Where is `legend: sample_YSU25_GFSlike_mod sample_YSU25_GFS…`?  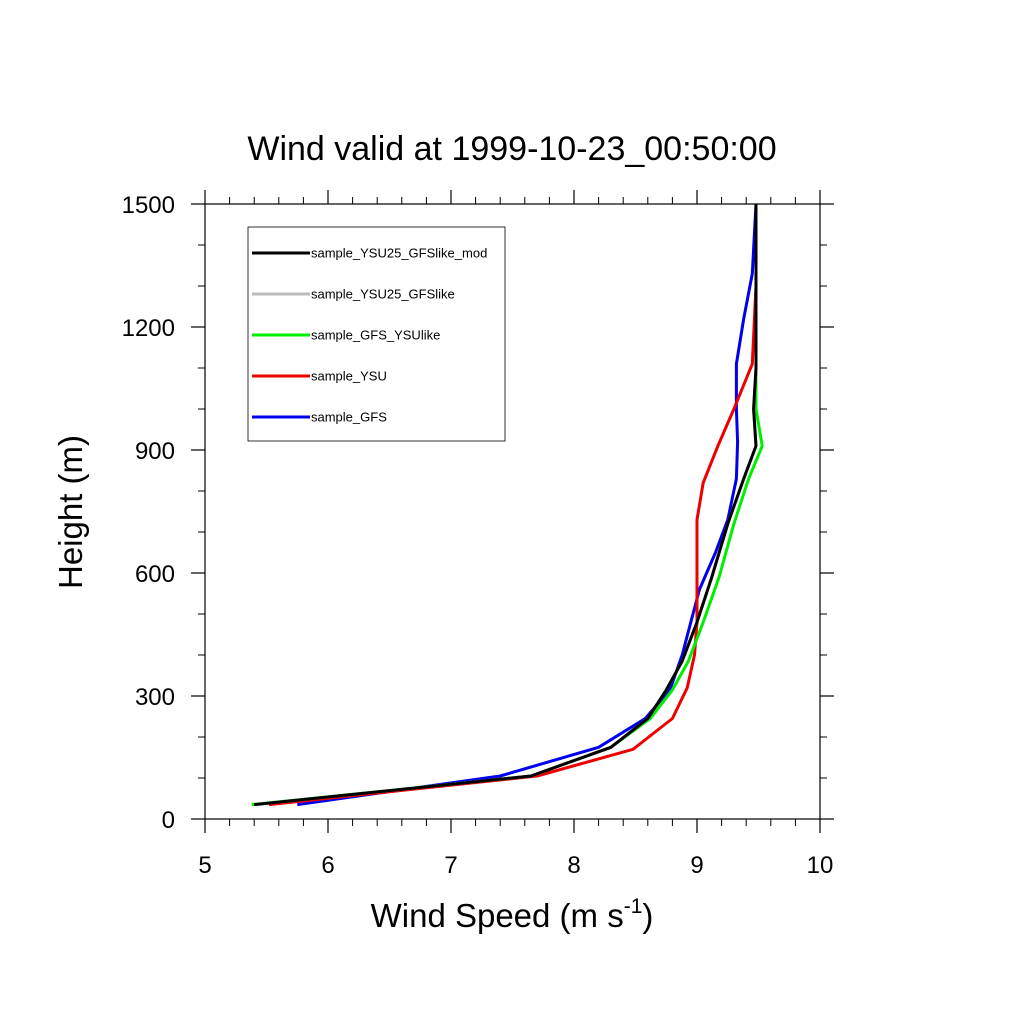
legend: sample_YSU25_GFSlike_mod sample_YSU25_GFS… is located at coordinates (376, 334).